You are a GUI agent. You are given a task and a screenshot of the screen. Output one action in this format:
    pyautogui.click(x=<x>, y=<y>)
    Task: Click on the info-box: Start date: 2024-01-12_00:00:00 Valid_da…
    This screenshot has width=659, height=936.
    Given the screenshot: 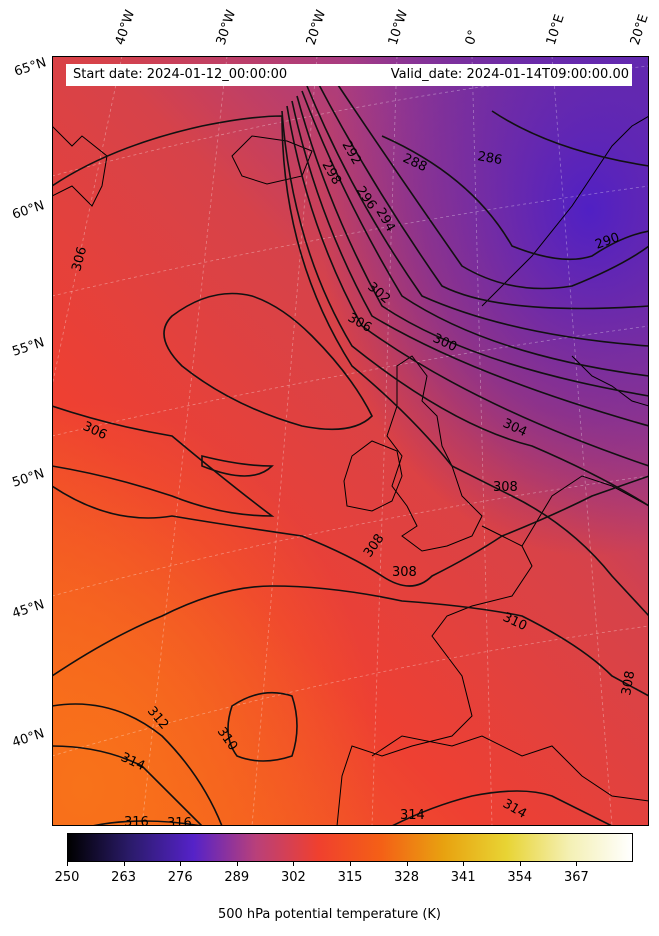 What is the action you would take?
    pyautogui.click(x=349, y=75)
    